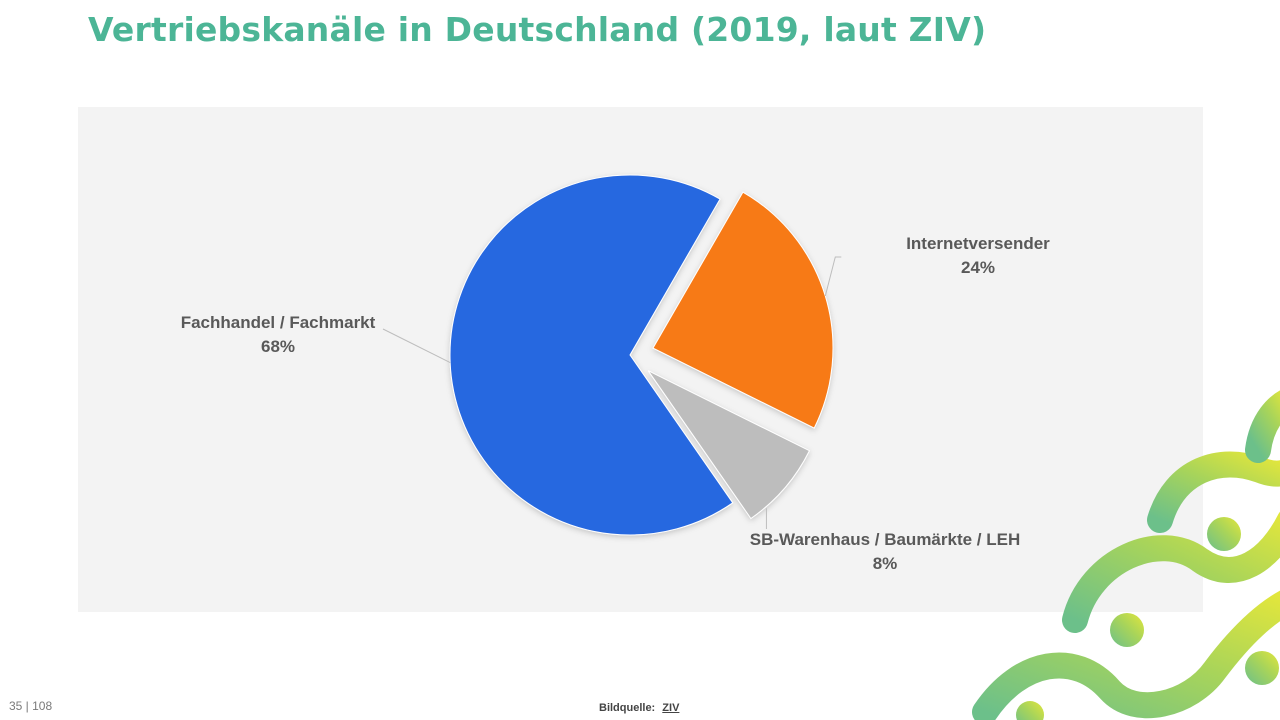 This screenshot has height=720, width=1280. I want to click on slice-label-fachhandel: Fachhandel / Fachmarkt 68%, so click(278, 335).